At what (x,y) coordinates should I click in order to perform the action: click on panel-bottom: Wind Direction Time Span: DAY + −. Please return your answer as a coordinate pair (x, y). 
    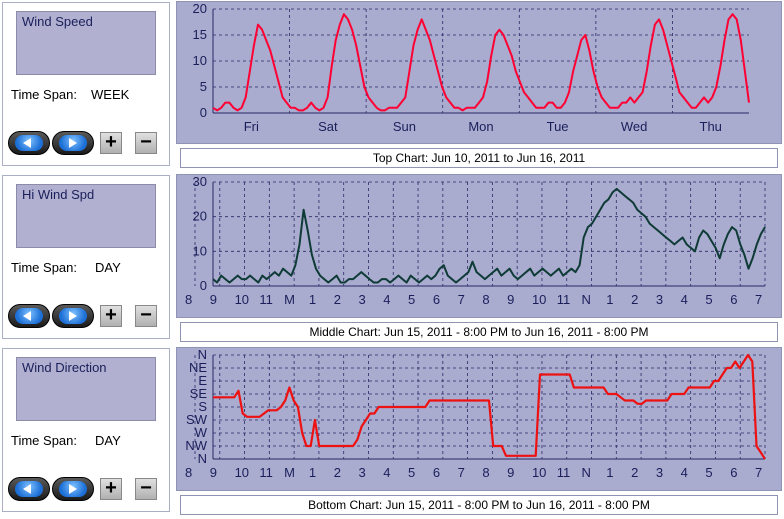
    Looking at the image, I should click on (86, 430).